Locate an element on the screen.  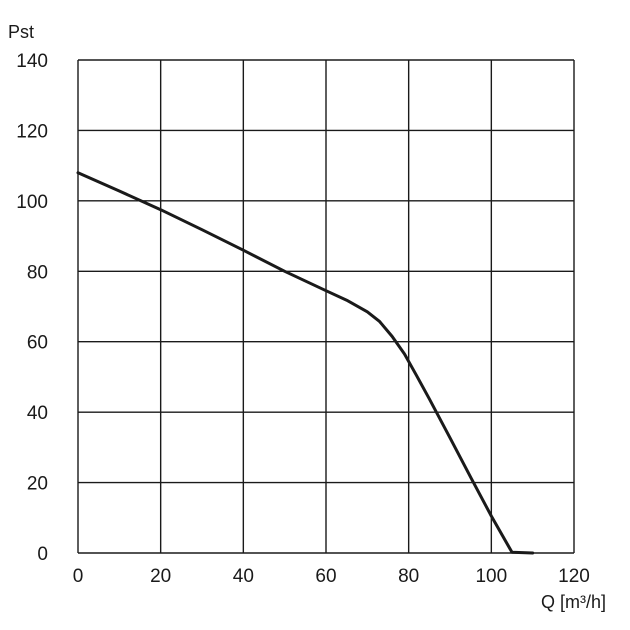
x-tick-label: 120 is located at coordinates (574, 576).